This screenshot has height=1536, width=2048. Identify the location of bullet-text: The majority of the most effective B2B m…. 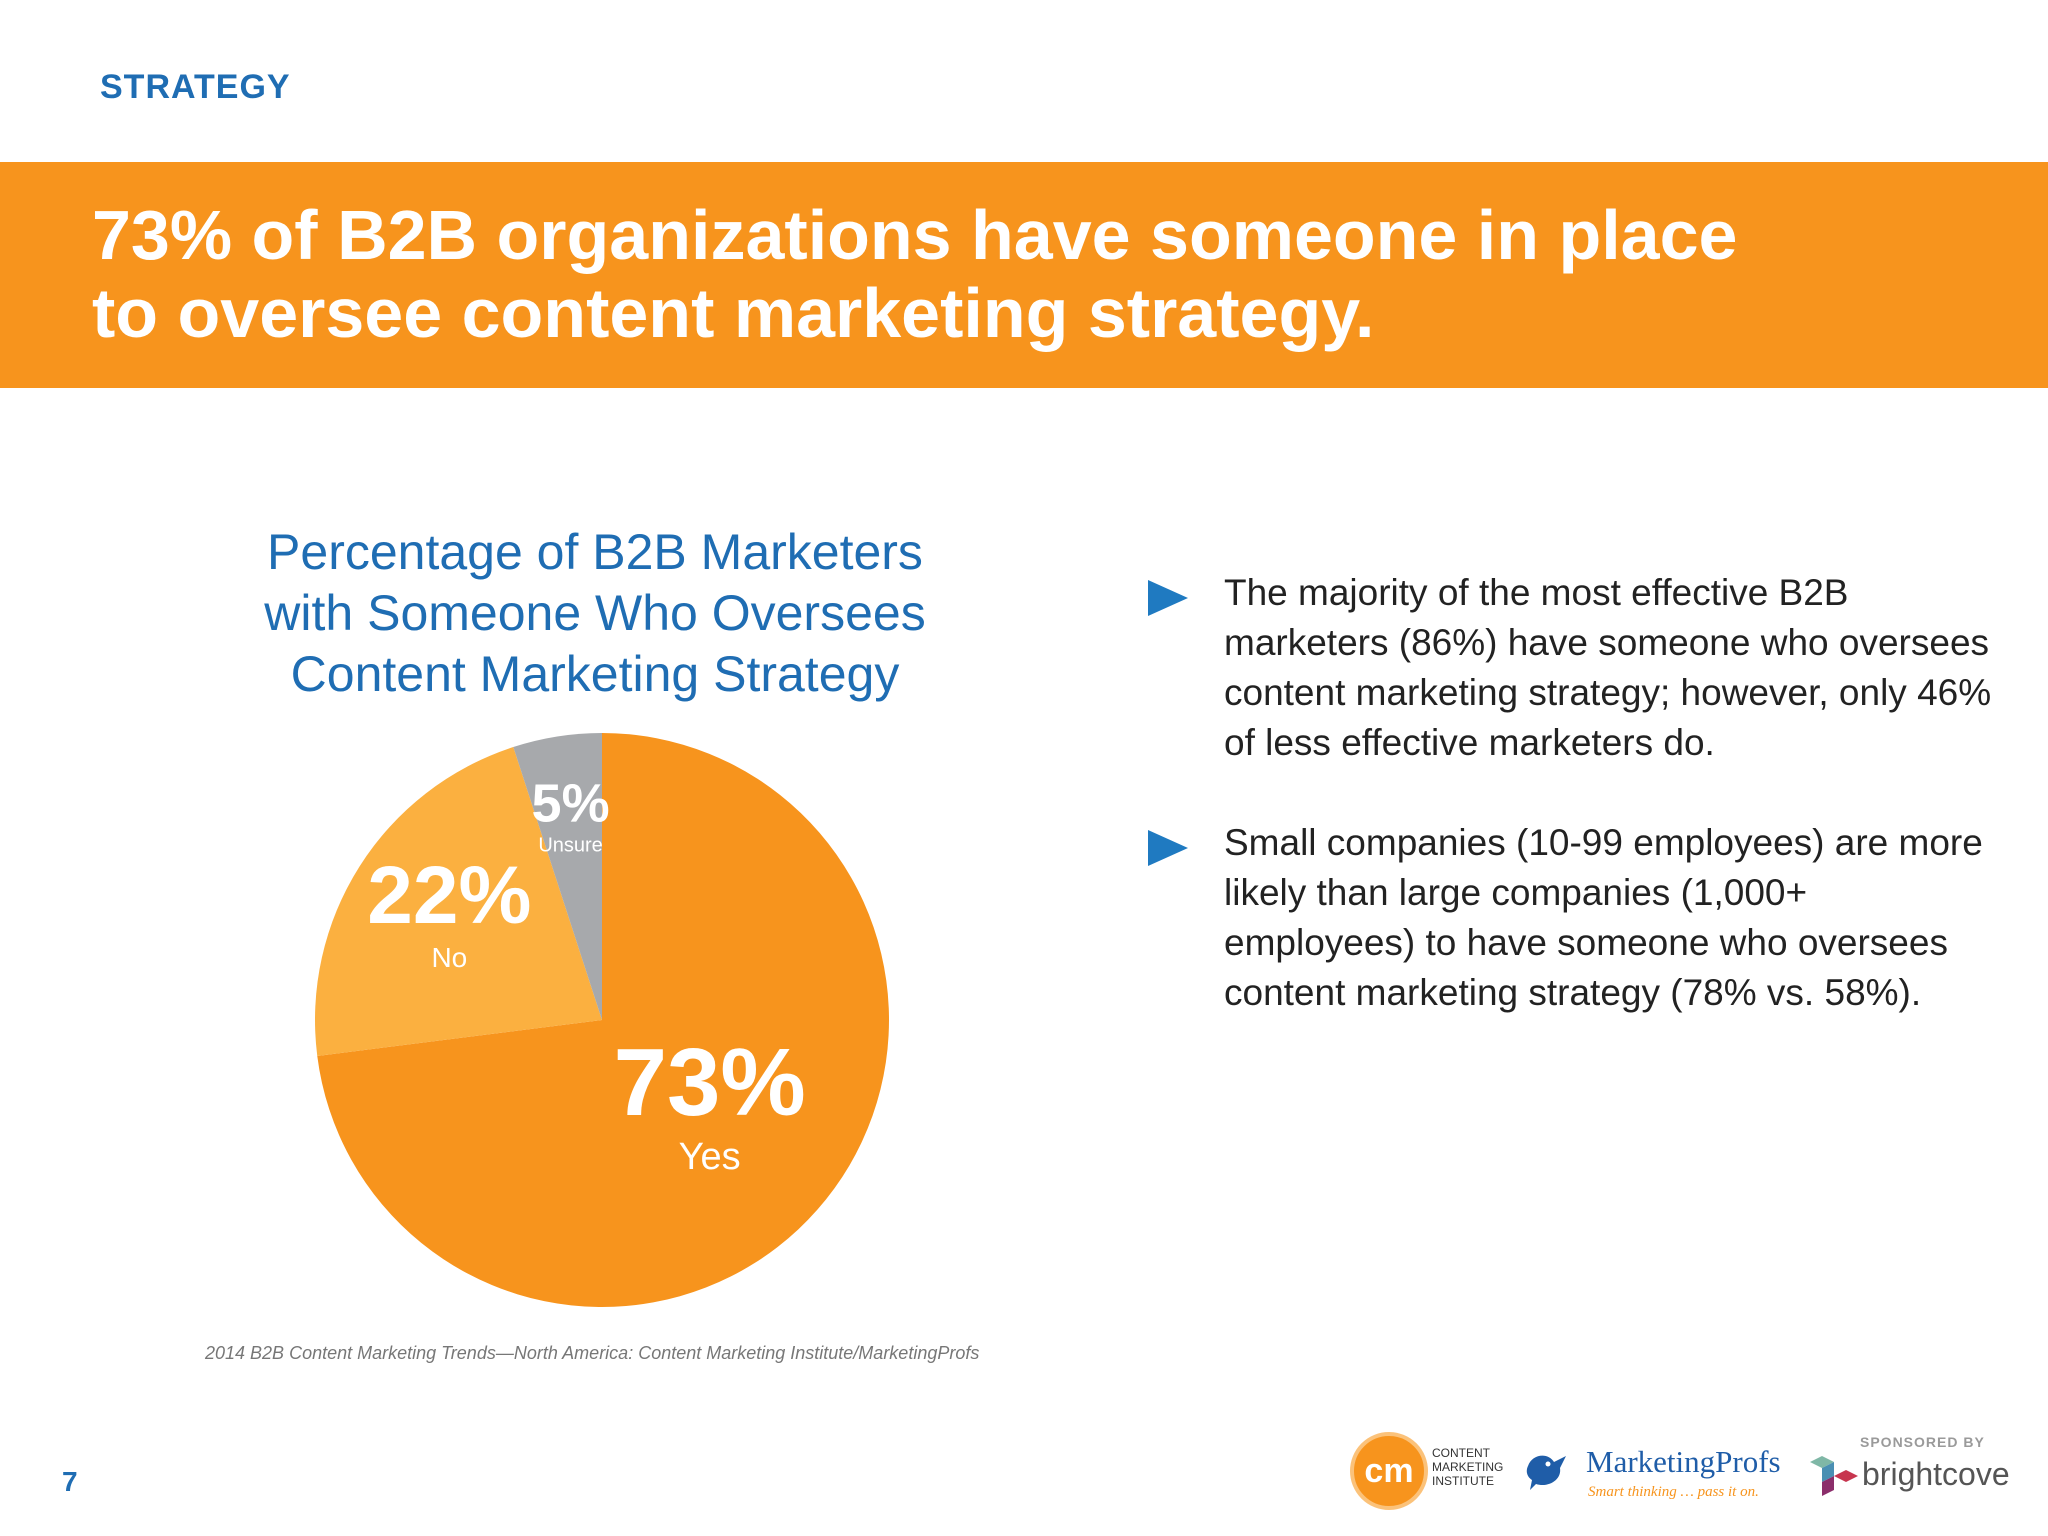
(1608, 667).